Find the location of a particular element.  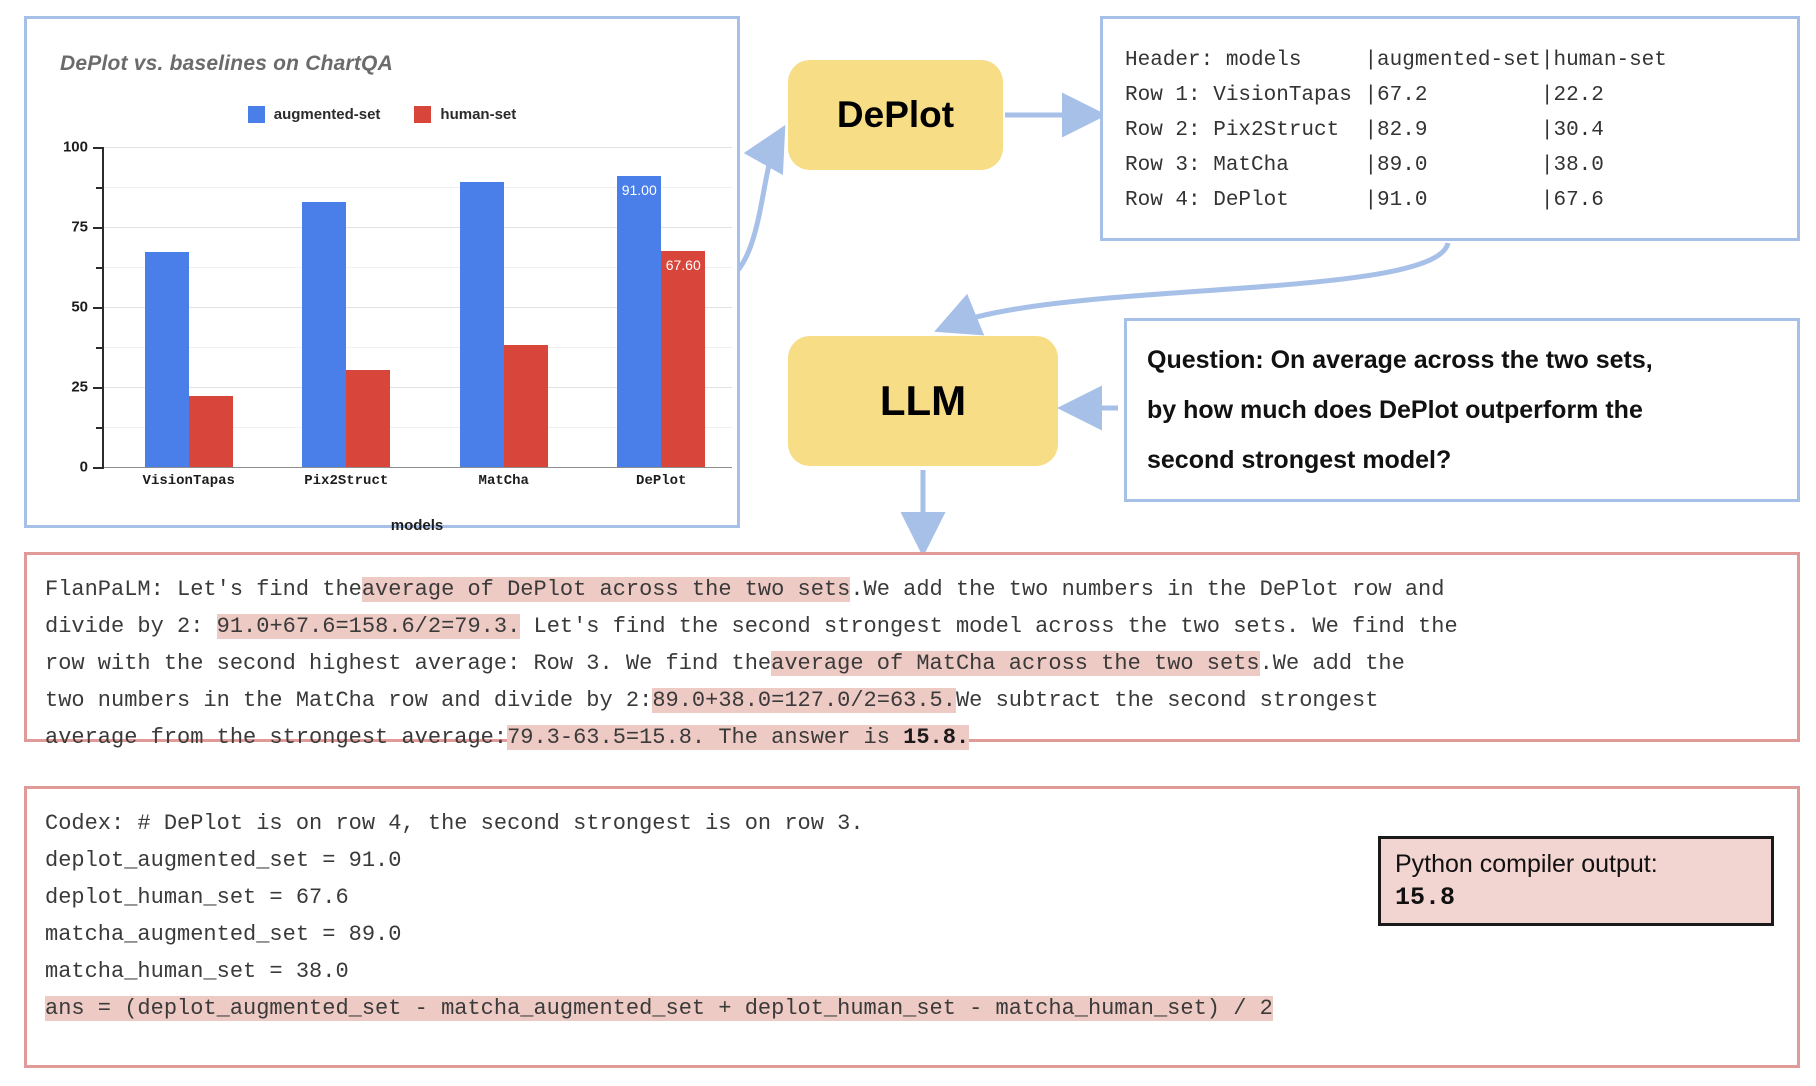

text-highlight: 79.3-63.5=15.8. The answer is 15.8. is located at coordinates (738, 737).